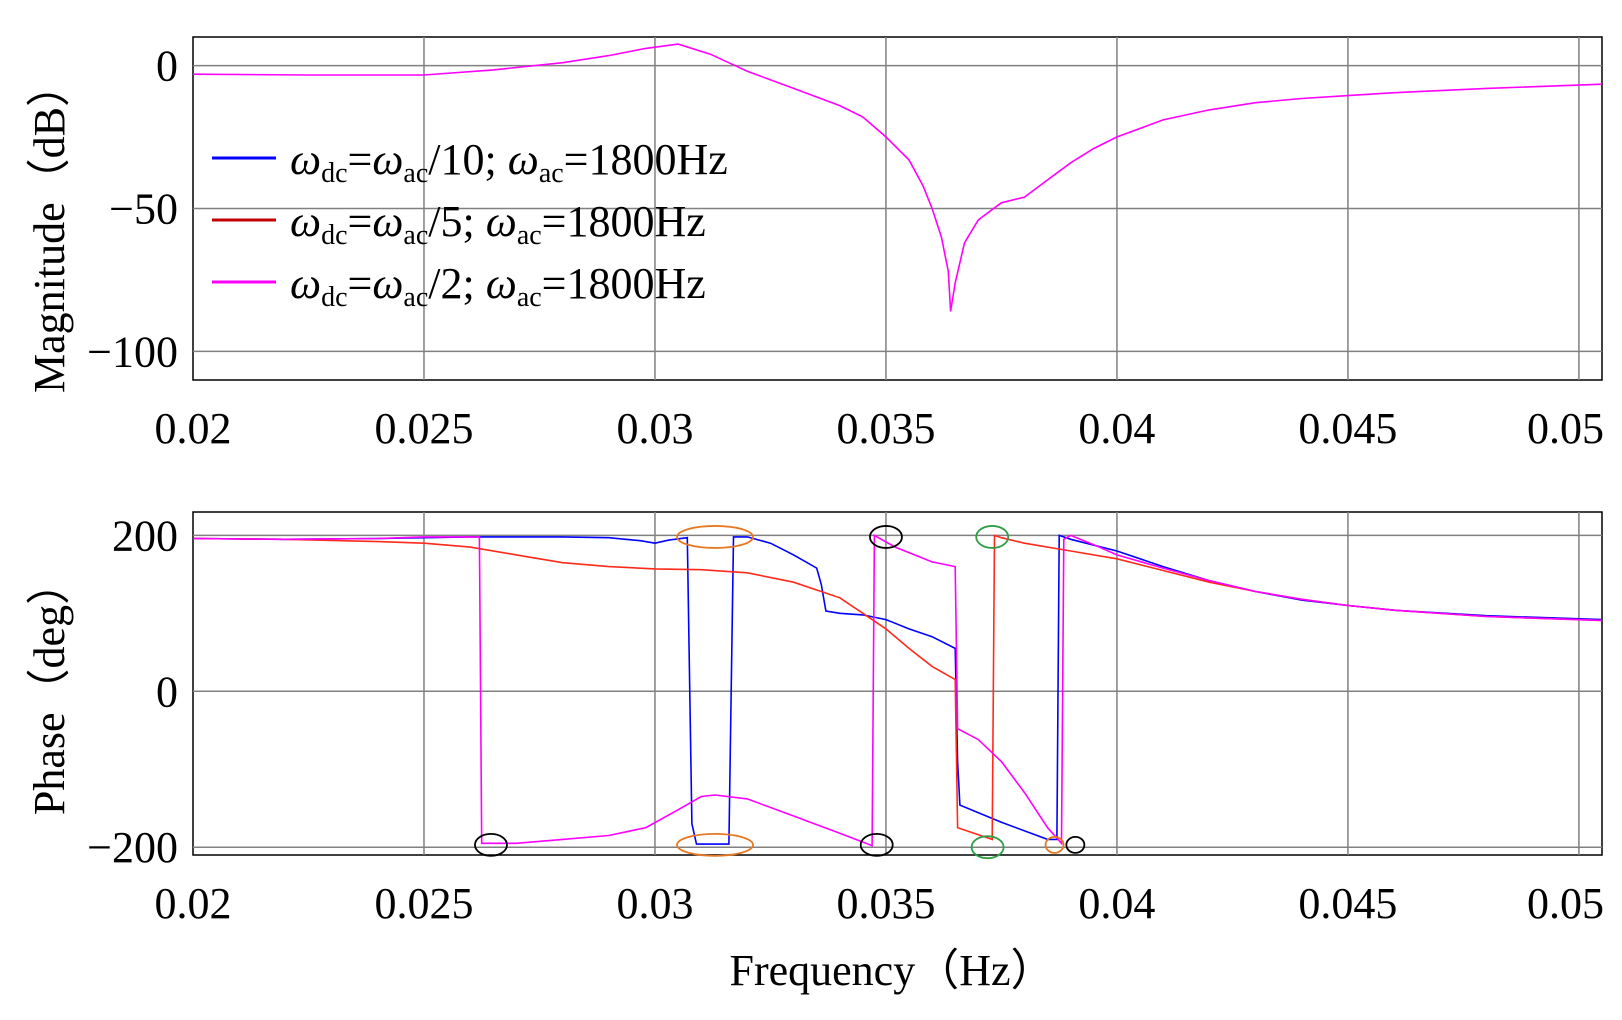  Describe the element at coordinates (780, 692) in the screenshot. I see `phase-annotation-circles` at that location.